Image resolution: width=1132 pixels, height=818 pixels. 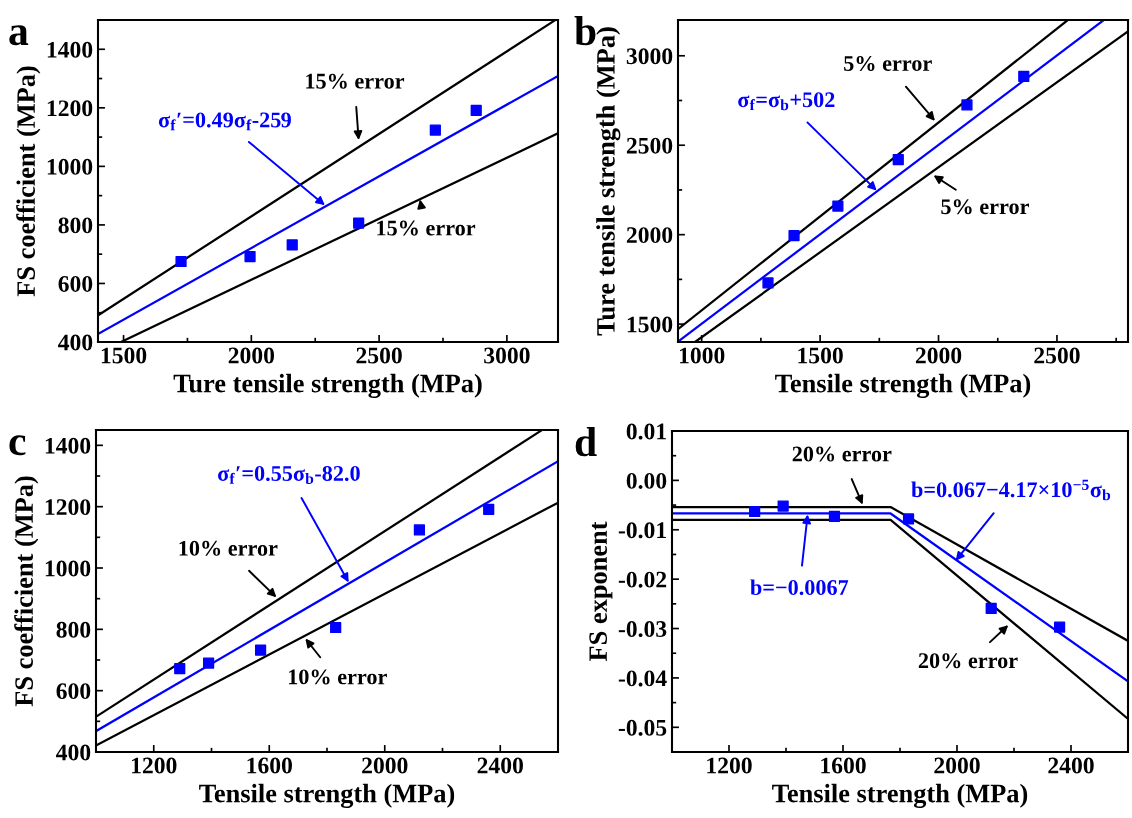 I want to click on annotation: b=0.067−4.17×10$^{−5}$σ$_{b}$, so click(x=1011, y=490).